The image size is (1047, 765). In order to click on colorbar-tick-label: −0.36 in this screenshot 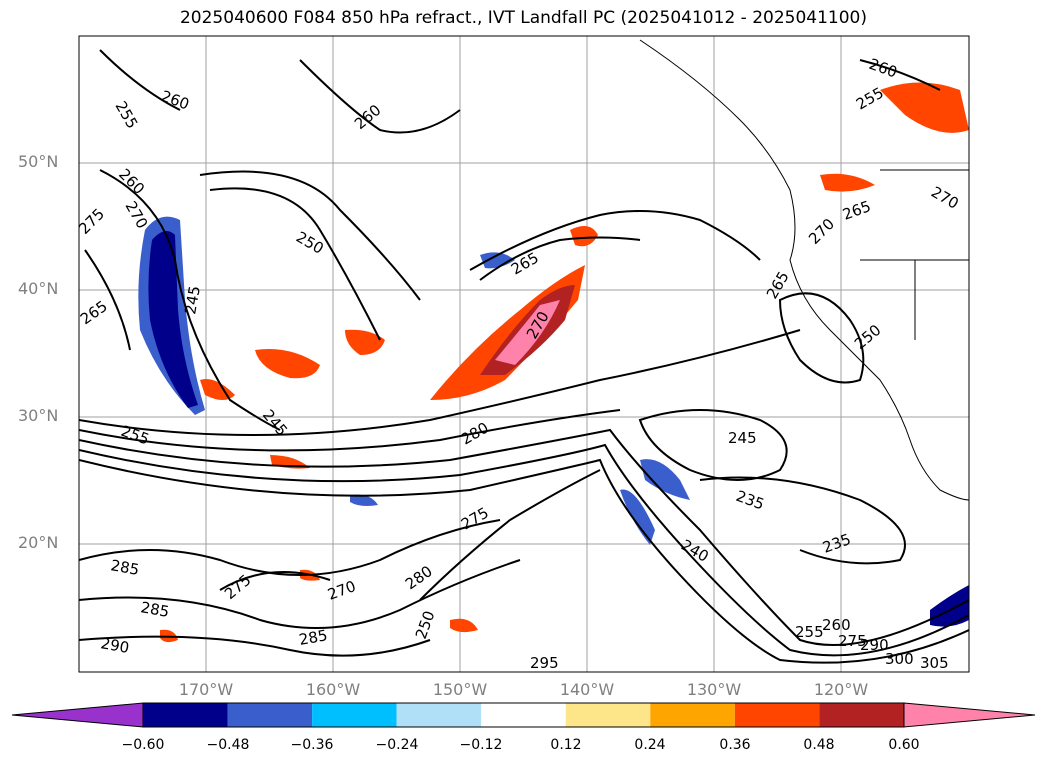, I will do `click(312, 745)`.